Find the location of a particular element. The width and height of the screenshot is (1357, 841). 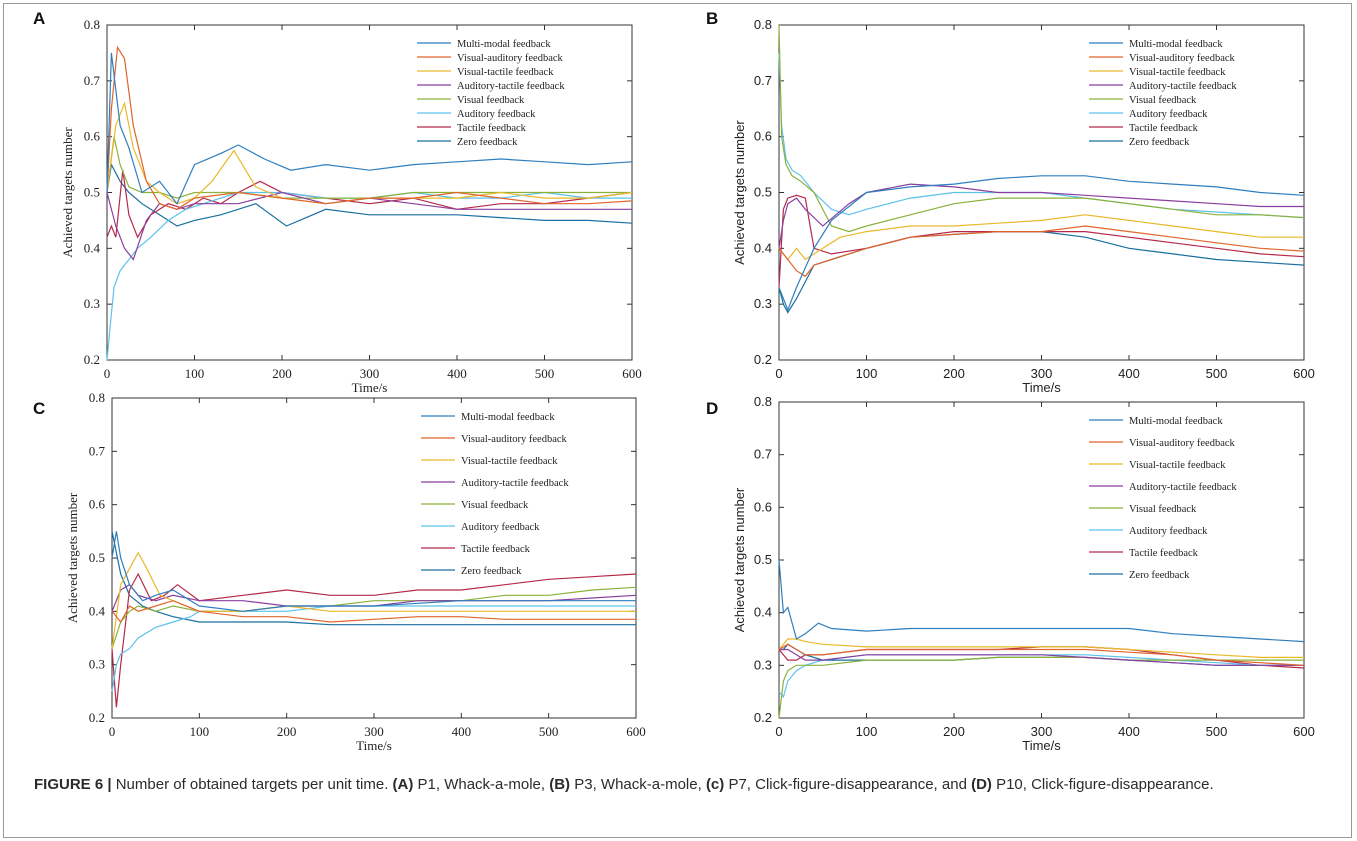

caption-figure-label: FIGURE 6 | is located at coordinates (73, 784).